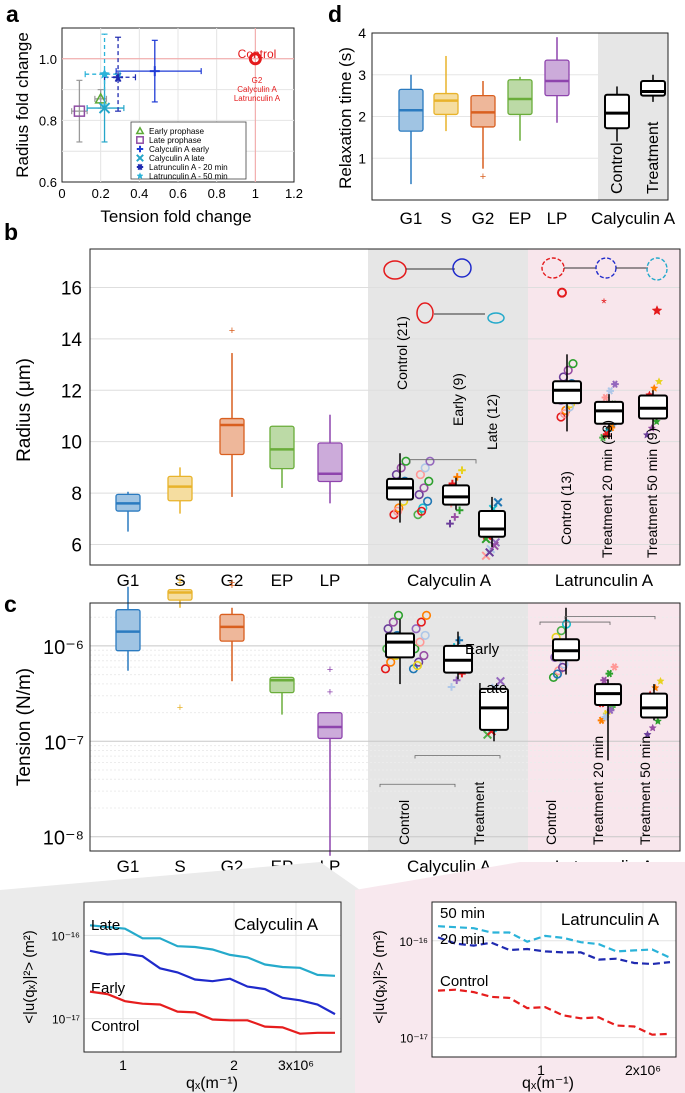 This screenshot has height=1093, width=685. What do you see at coordinates (610, 919) in the screenshot?
I see `inset-right-title: Latrunculin A` at bounding box center [610, 919].